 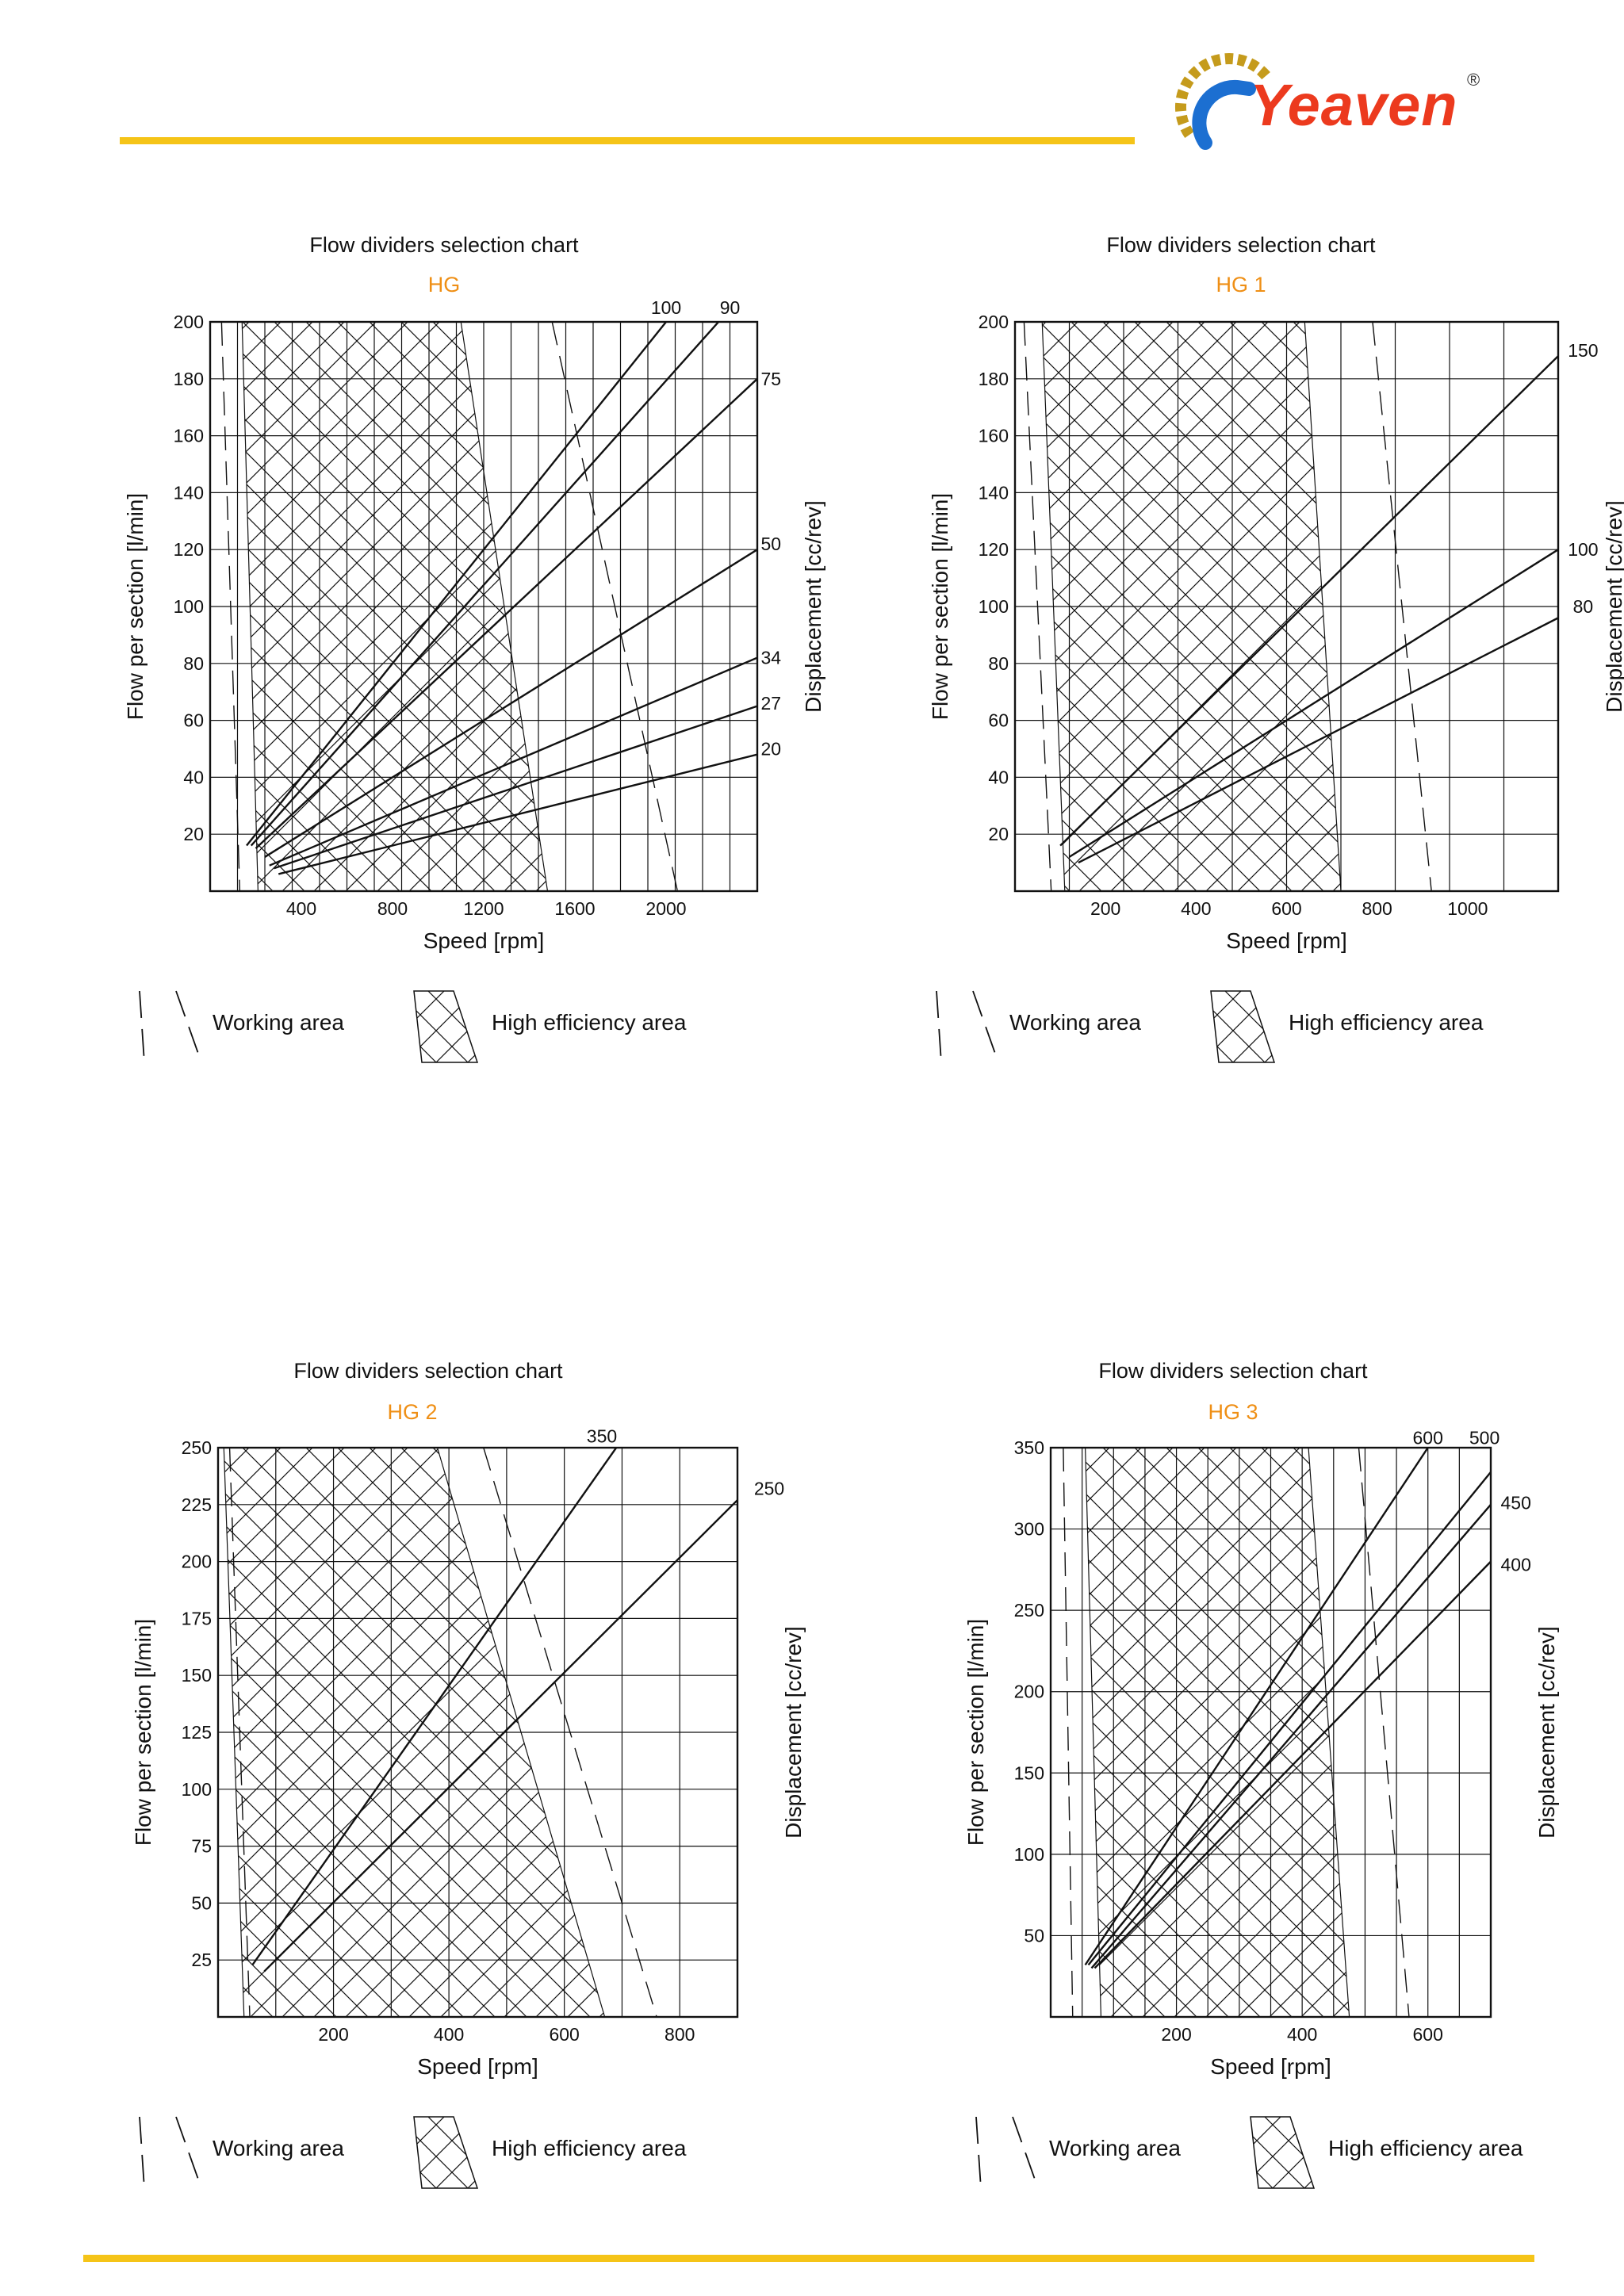 I want to click on chart-subtitle: HG, so click(x=444, y=285).